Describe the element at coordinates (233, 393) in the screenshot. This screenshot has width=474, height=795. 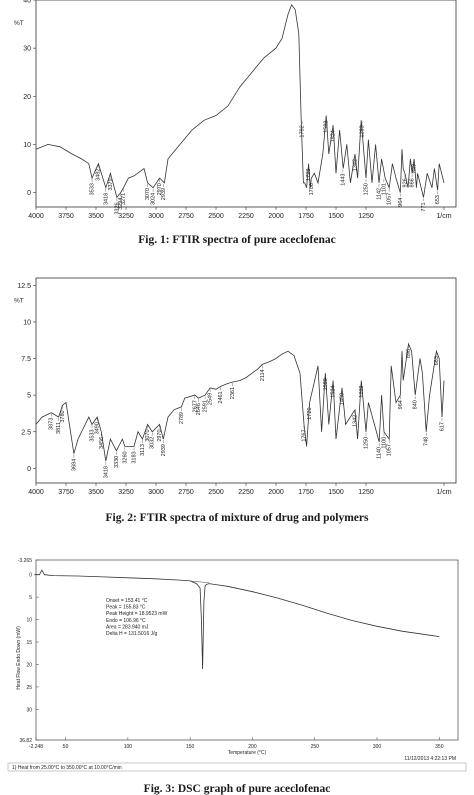
I see `peak-label: 2361` at that location.